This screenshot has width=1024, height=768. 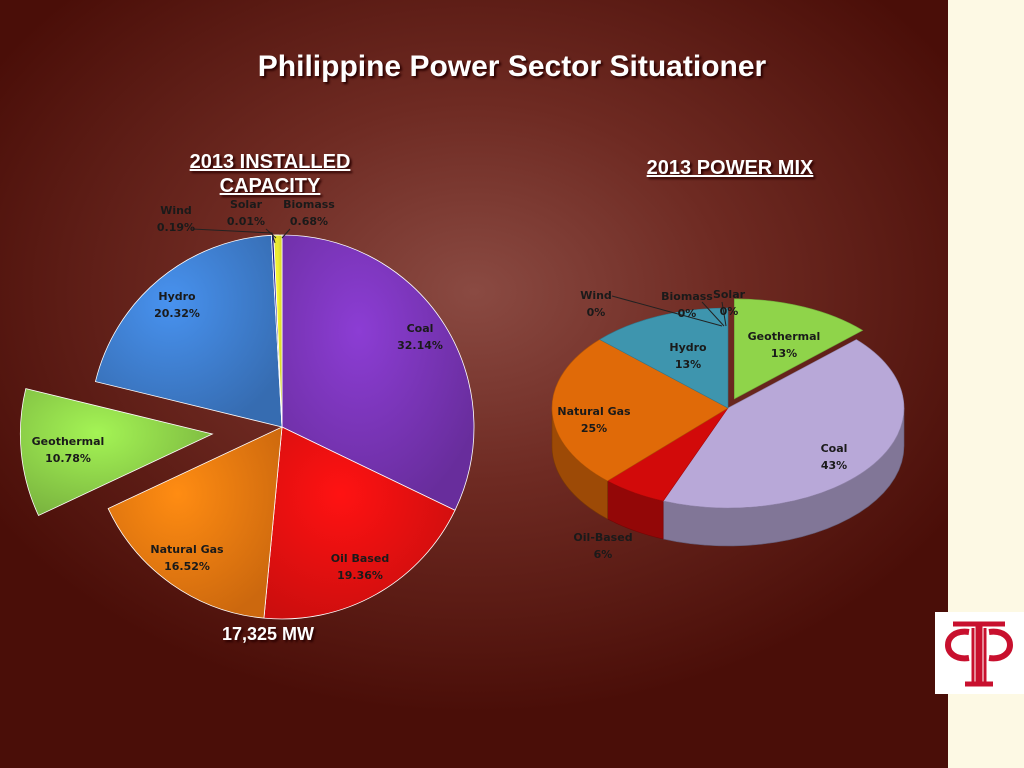 I want to click on mix-label-wind: Wind, so click(x=596, y=295).